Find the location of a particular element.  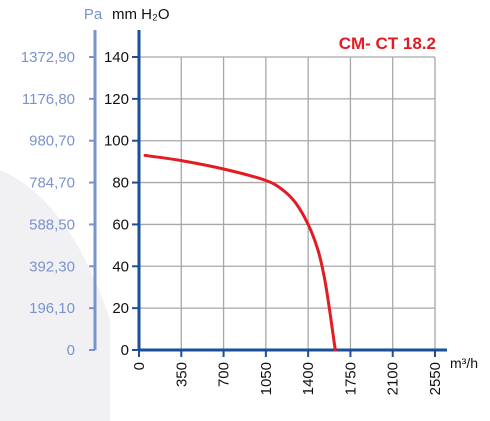

y-tick-label-pa: 784,70 is located at coordinates (52, 183).